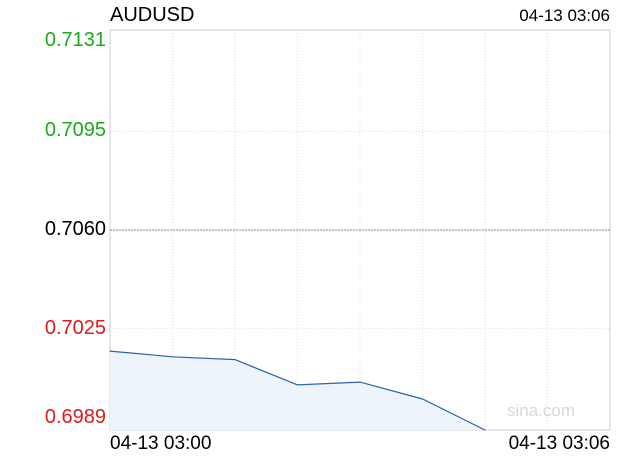 Image resolution: width=620 pixels, height=460 pixels. I want to click on price-area, so click(297, 390).